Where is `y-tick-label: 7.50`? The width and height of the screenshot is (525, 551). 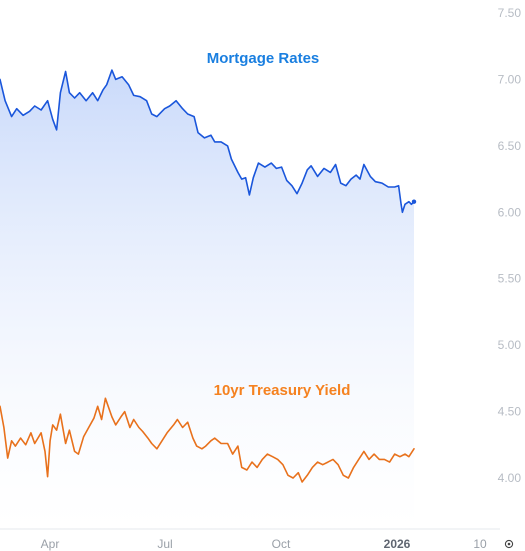
y-tick-label: 7.50 is located at coordinates (510, 13).